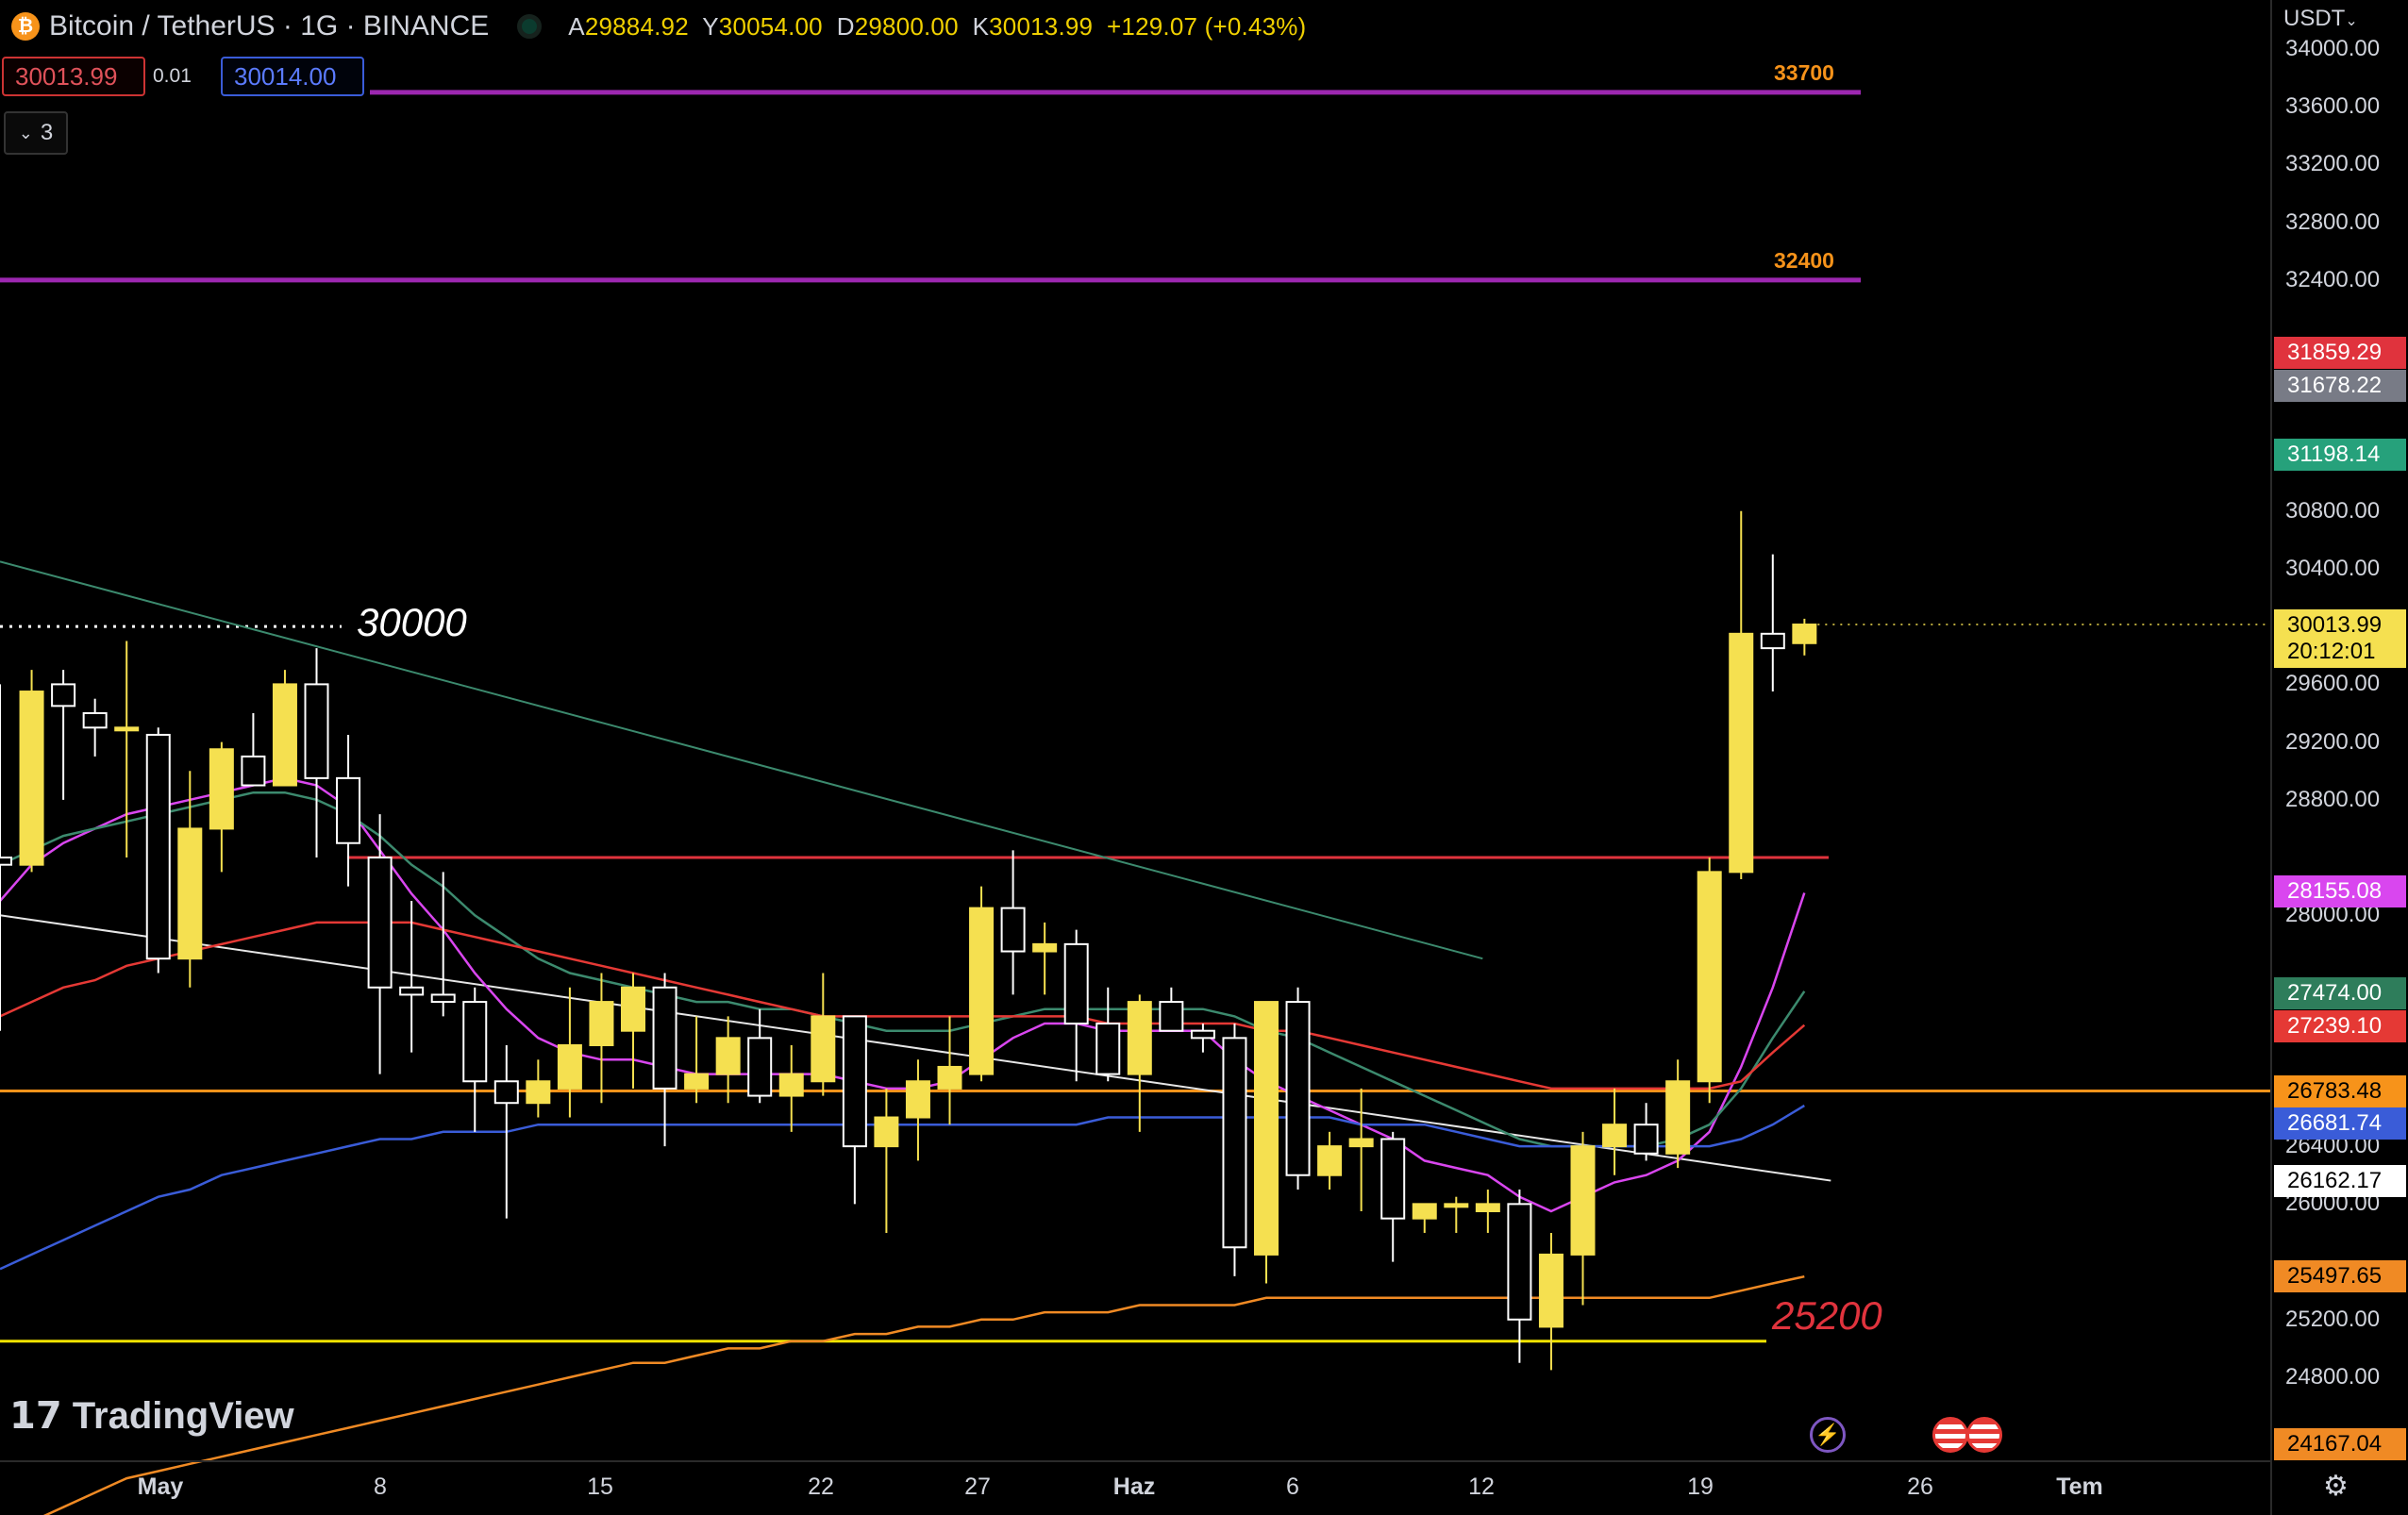  What do you see at coordinates (1134, 1486) in the screenshot?
I see `time-tick-label: Haz` at bounding box center [1134, 1486].